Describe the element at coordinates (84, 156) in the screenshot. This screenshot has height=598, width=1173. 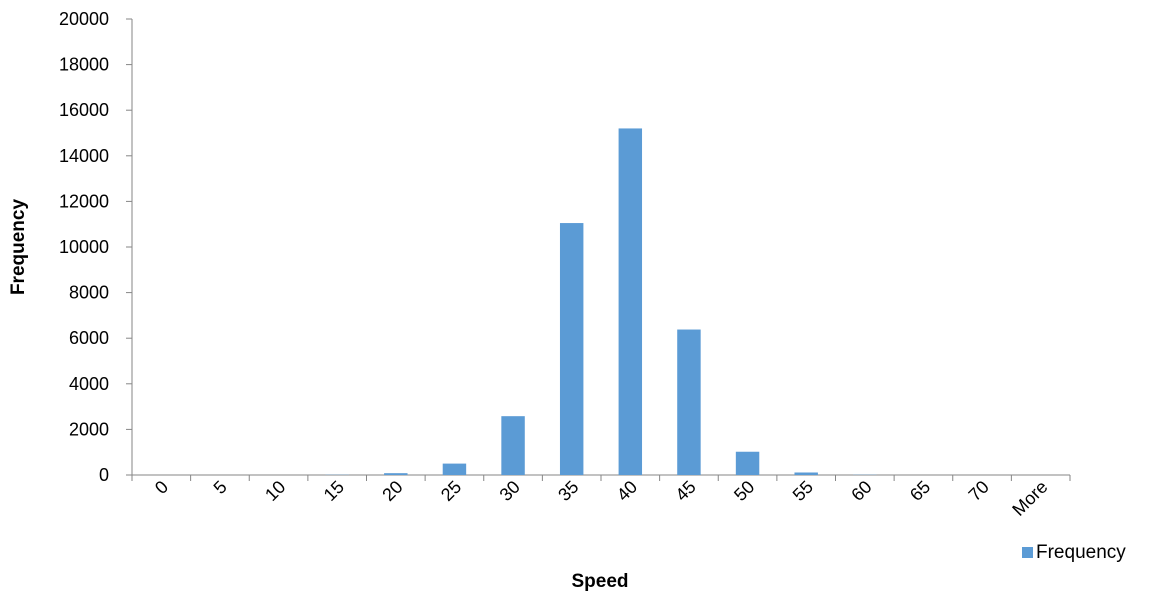
I see `y-tick-label: 14000` at that location.